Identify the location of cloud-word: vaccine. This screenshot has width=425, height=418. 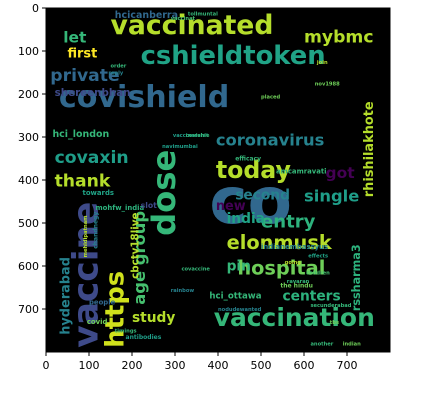
(87, 275).